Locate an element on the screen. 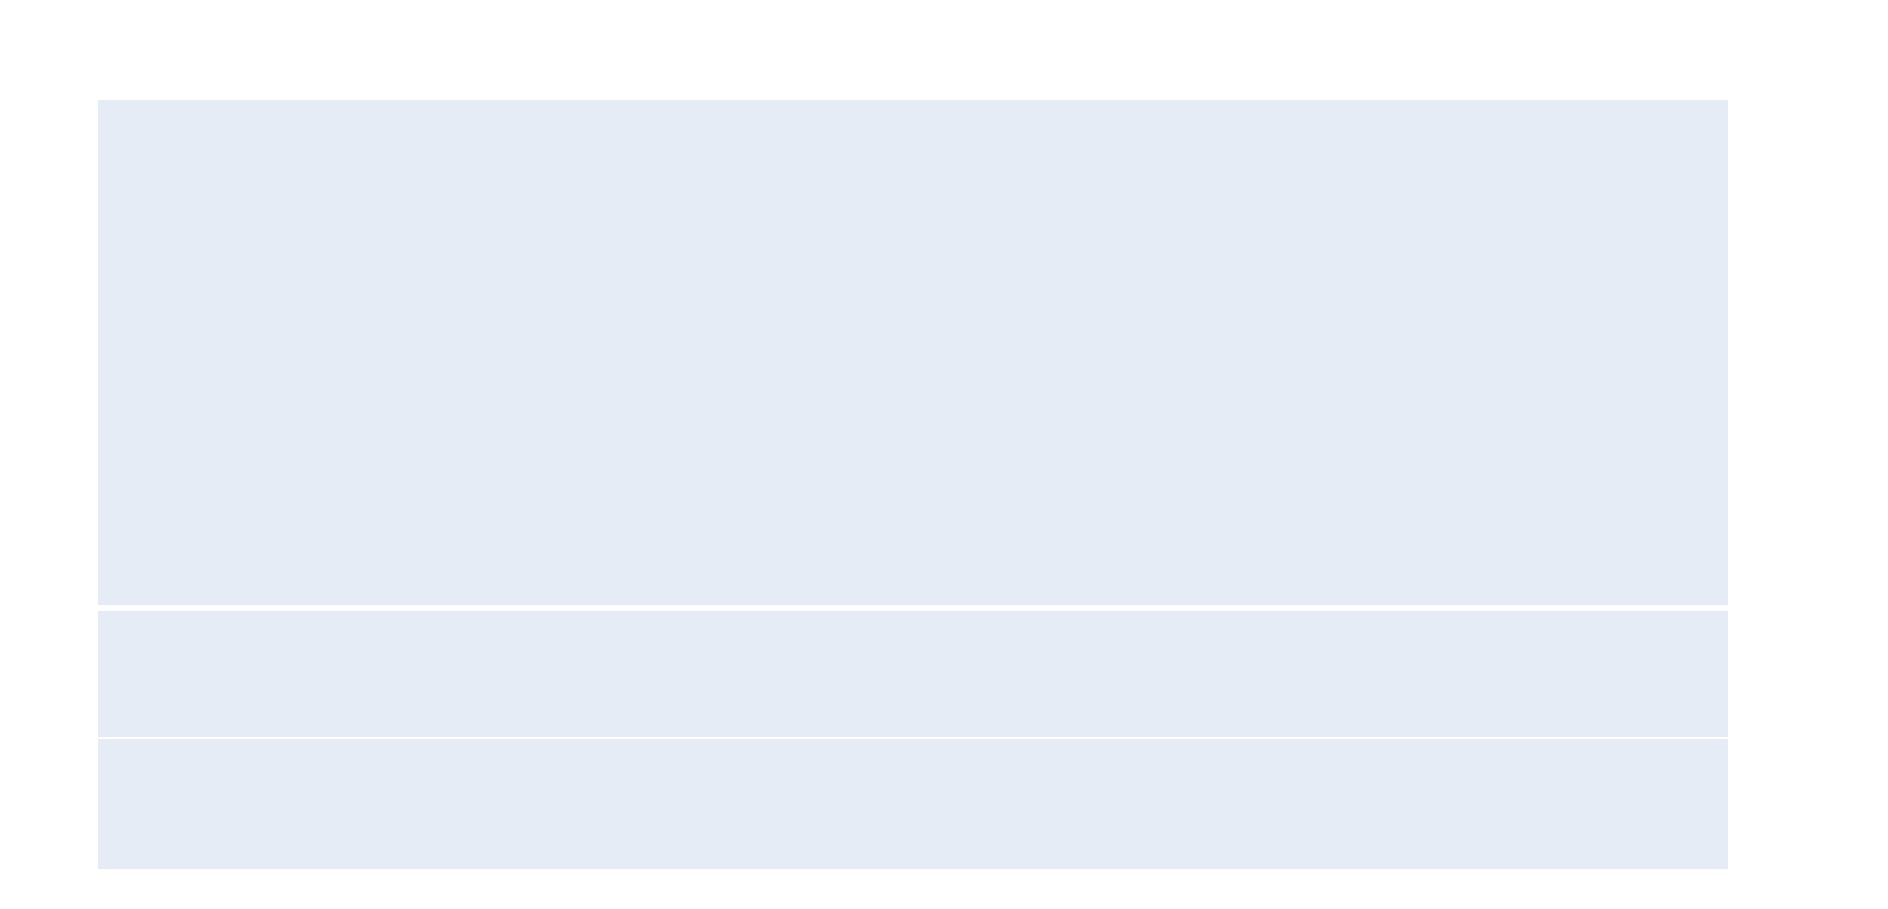 The image size is (1888, 909). other-subplot is located at coordinates (913, 804).